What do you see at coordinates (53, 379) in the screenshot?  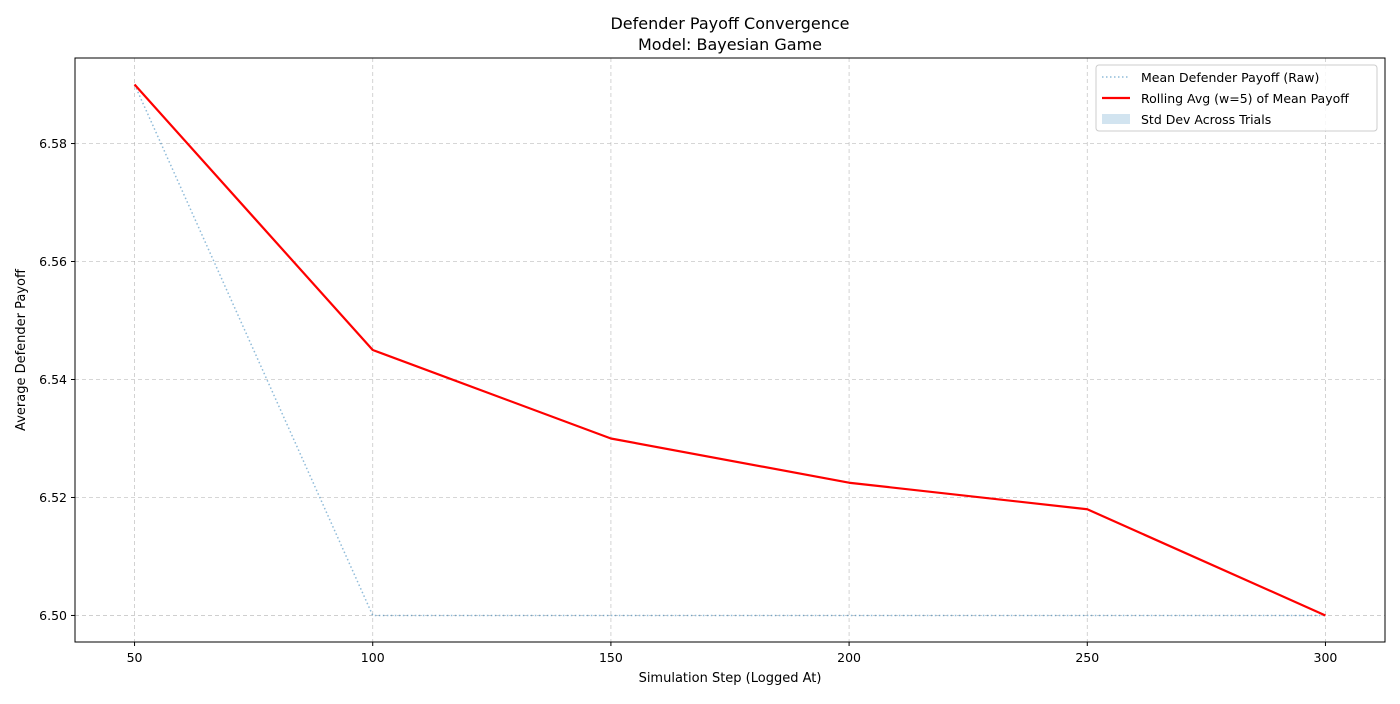 I see `y-tick-label: 6.54` at bounding box center [53, 379].